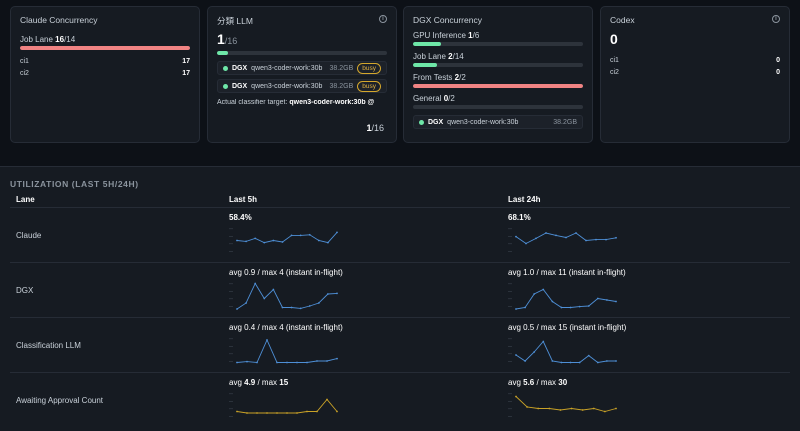  I want to click on card-title: Claude Concurrency, so click(59, 20).